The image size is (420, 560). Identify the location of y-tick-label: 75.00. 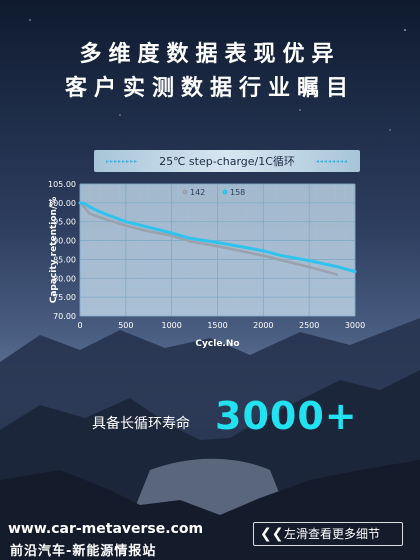
(64, 297).